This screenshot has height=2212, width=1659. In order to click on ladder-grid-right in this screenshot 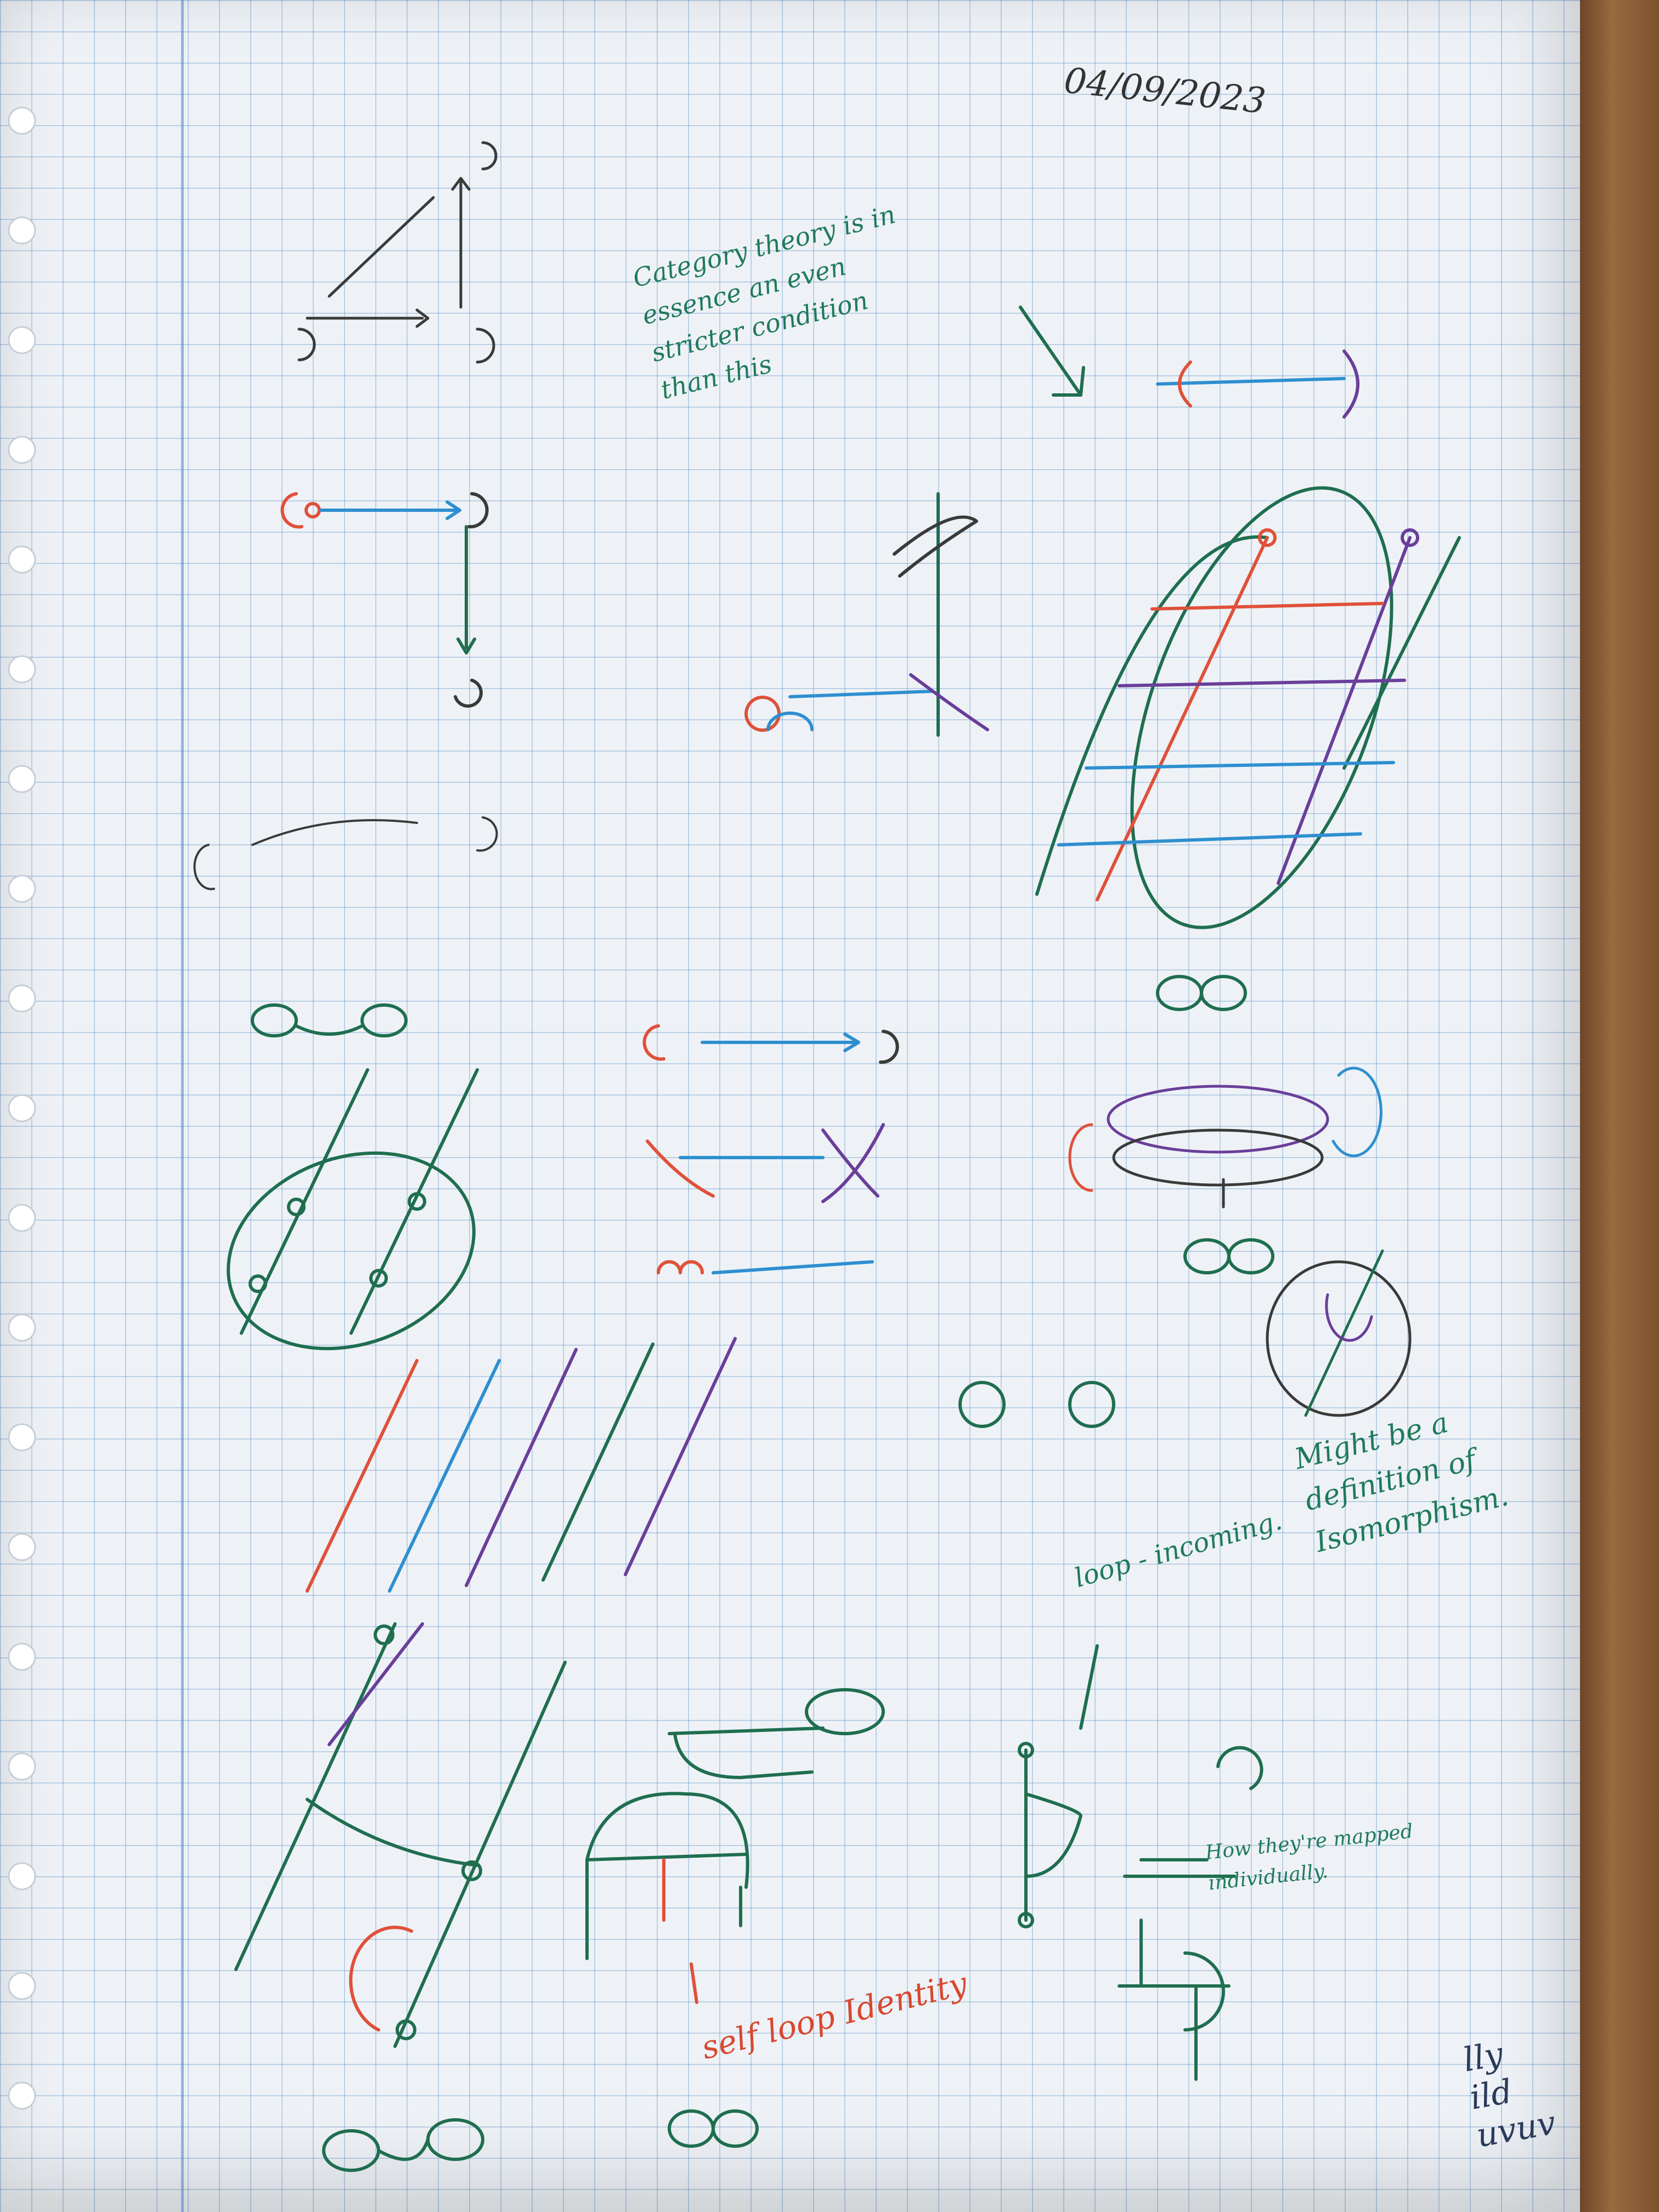, I will do `click(1248, 708)`.